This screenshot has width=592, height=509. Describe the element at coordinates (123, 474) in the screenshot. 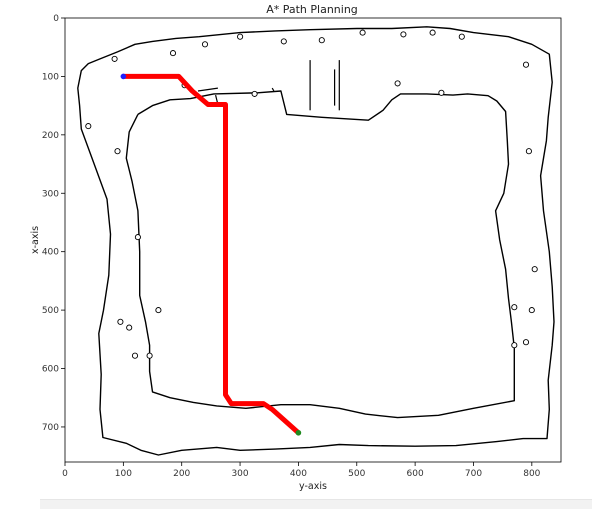

I see `x-tick-label: 100` at that location.